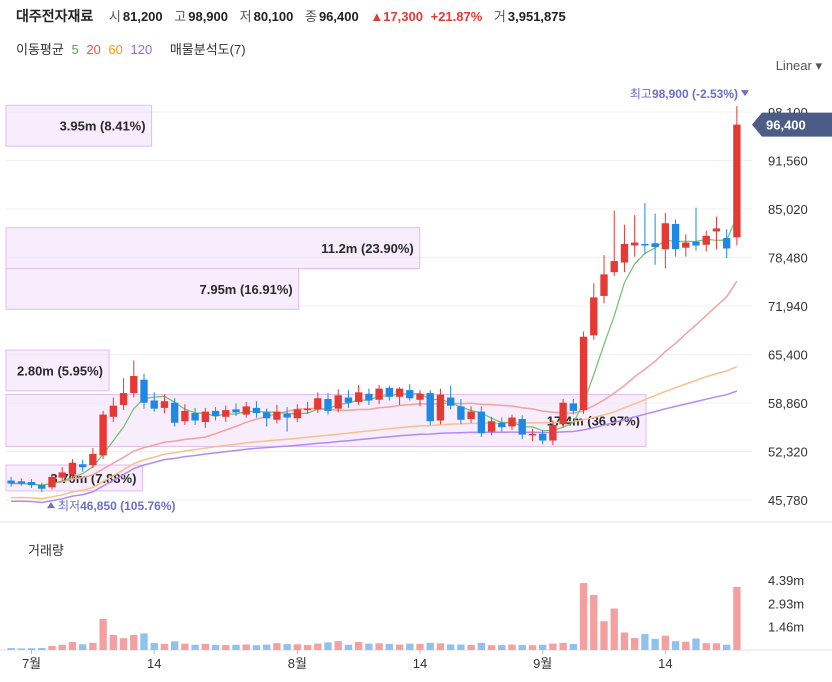 The width and height of the screenshot is (832, 682). I want to click on price-tick-label: 78,480, so click(788, 258).